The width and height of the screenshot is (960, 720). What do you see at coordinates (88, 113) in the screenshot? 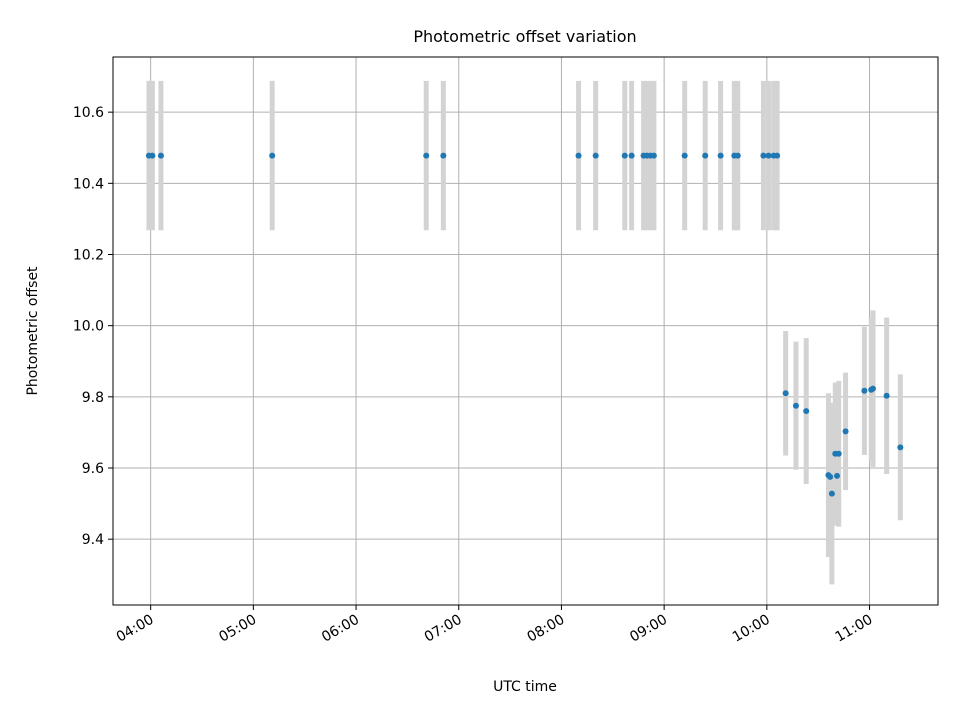
I see `y-tick-label: 10.6` at bounding box center [88, 113].